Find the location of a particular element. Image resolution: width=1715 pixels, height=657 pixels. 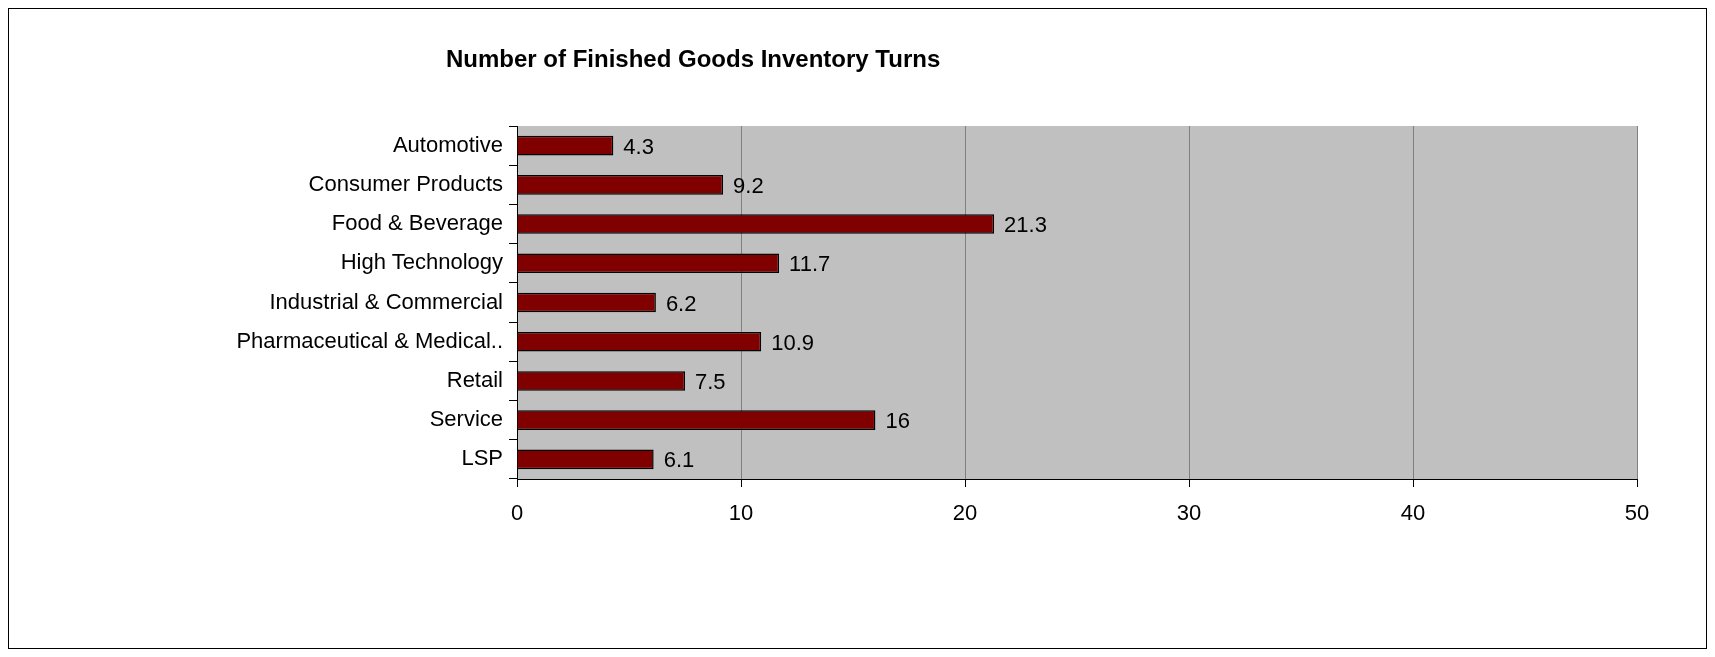

x-tick-label: 0 is located at coordinates (517, 513).